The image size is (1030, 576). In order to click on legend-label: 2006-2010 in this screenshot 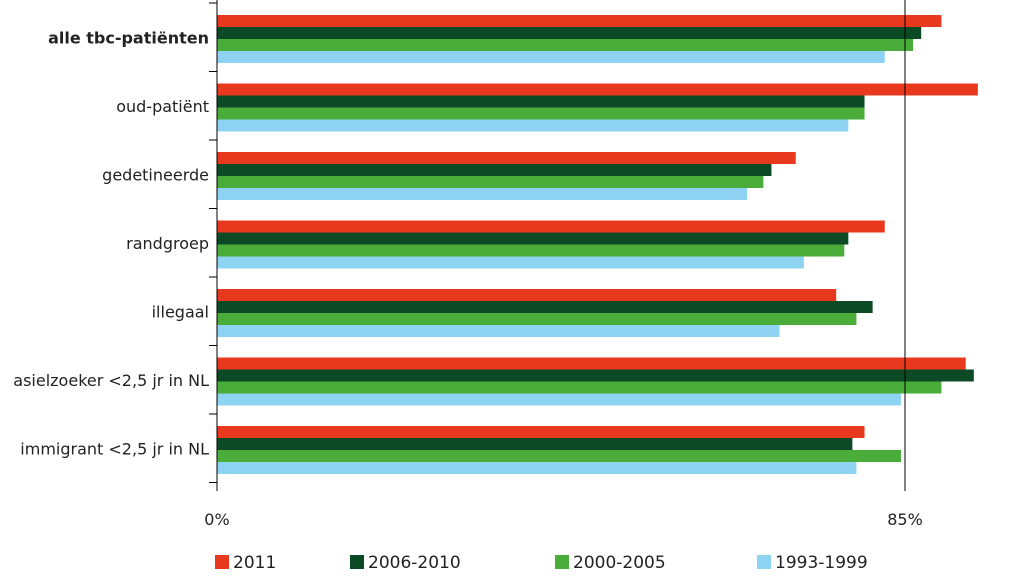, I will do `click(414, 563)`.